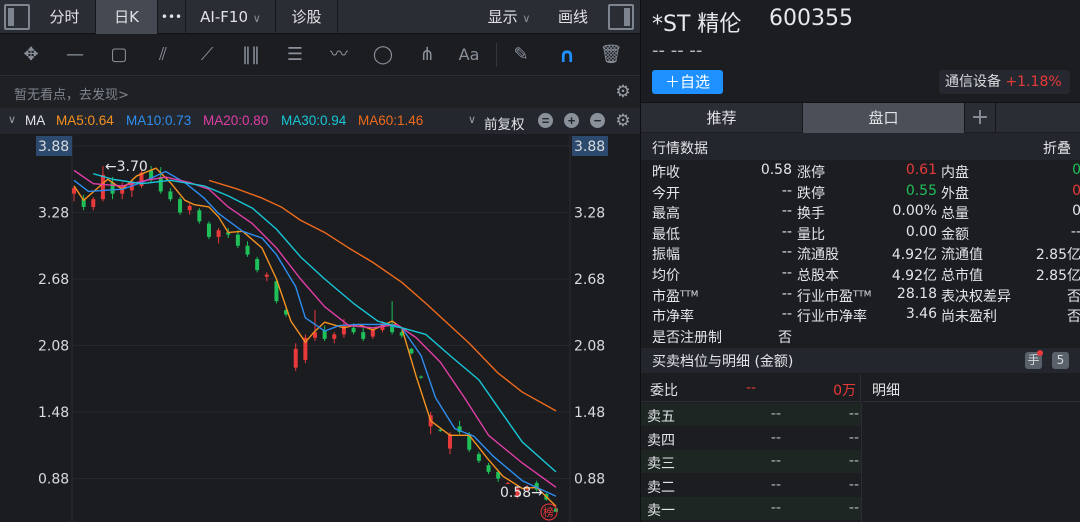 This screenshot has height=522, width=1080. I want to click on insight-bar: 暂无看点，去发现> ⚙, so click(320, 92).